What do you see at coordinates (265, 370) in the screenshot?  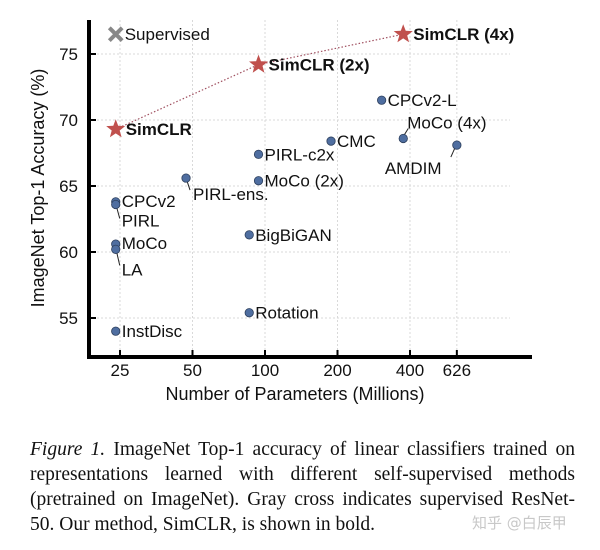 I see `x-tick-label: 100` at bounding box center [265, 370].